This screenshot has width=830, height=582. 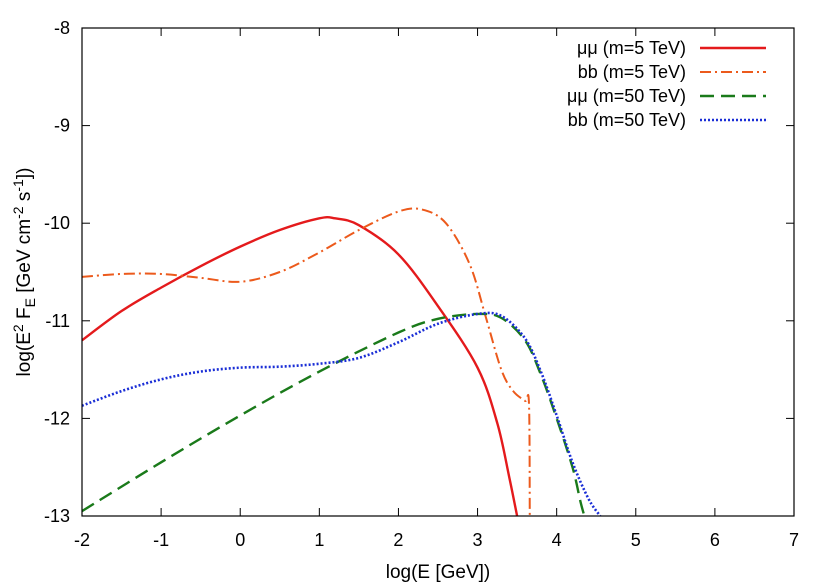 What do you see at coordinates (57, 418) in the screenshot?
I see `y-tick-label: -12` at bounding box center [57, 418].